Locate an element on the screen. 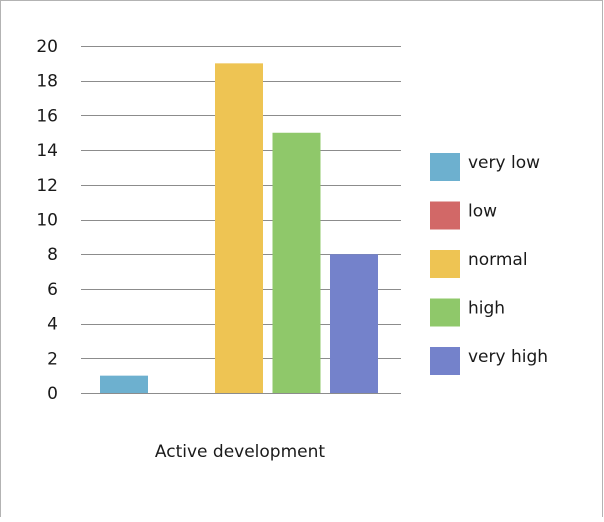 This screenshot has height=522, width=604. legend-item: very high is located at coordinates (489, 361).